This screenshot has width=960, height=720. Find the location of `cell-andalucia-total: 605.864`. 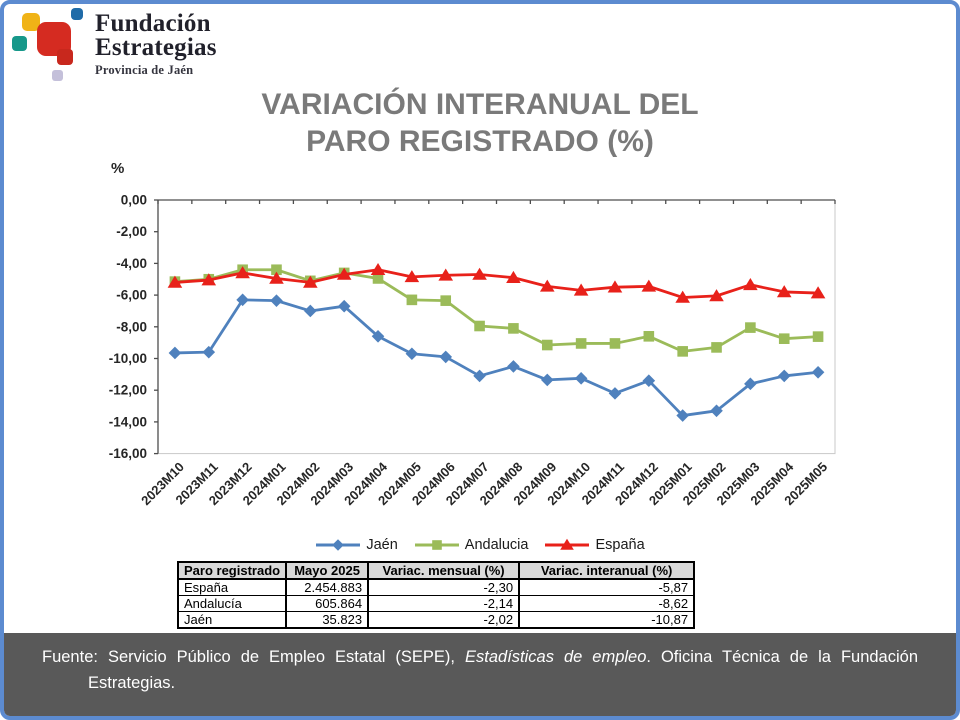

cell-andalucia-total: 605.864 is located at coordinates (327, 603).